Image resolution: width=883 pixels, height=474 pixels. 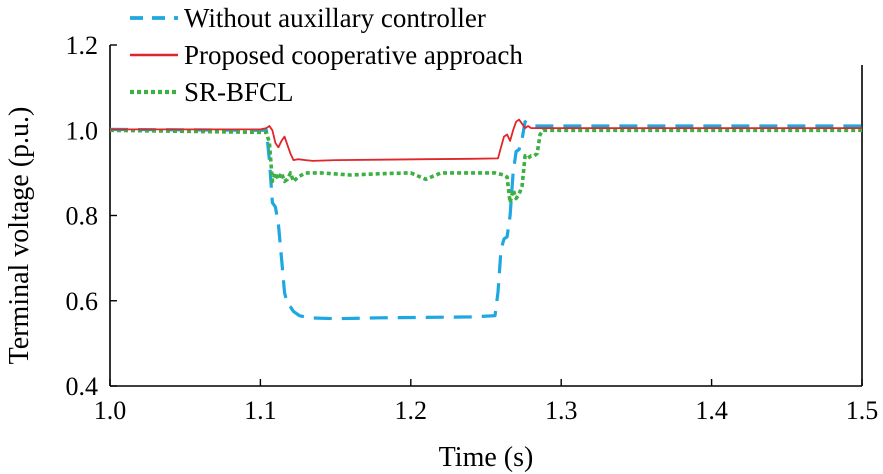 What do you see at coordinates (486, 457) in the screenshot?
I see `x-axis-label: Time (s)` at bounding box center [486, 457].